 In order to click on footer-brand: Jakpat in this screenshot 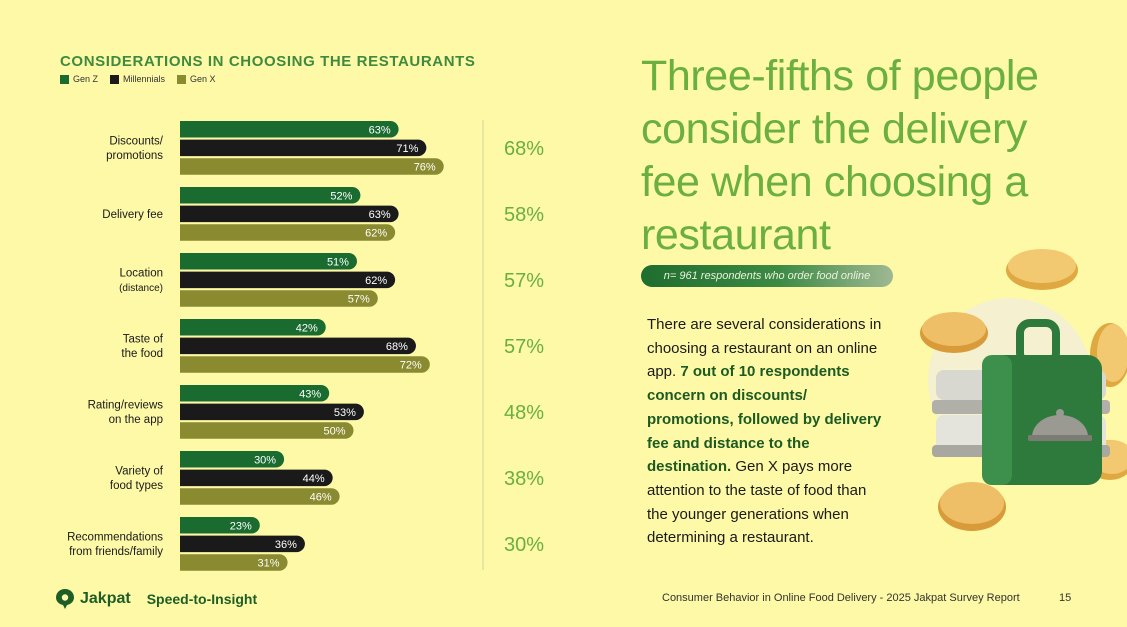, I will do `click(105, 598)`.